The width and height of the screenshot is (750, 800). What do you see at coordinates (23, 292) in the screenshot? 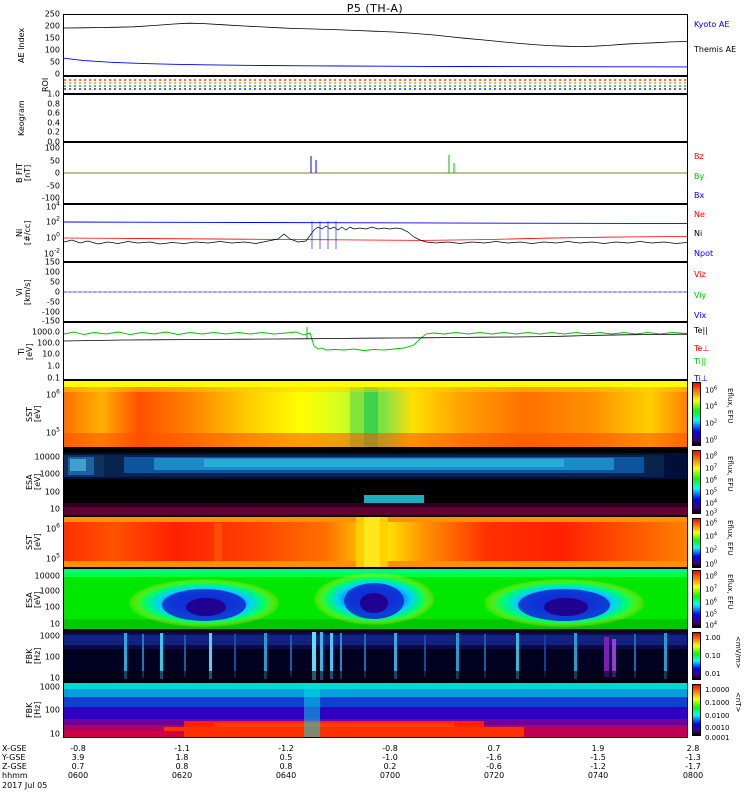
I see `ylabel-vi: Vi [km/s]` at bounding box center [23, 292].